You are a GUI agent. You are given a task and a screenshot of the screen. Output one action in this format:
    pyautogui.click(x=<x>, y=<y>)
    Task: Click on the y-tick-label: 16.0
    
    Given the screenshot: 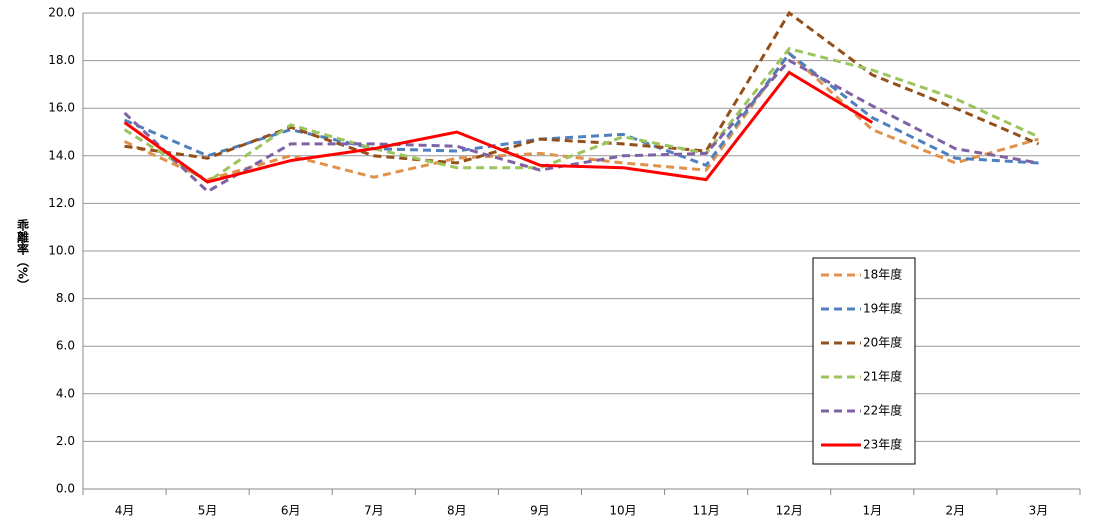 What is the action you would take?
    pyautogui.click(x=61, y=108)
    